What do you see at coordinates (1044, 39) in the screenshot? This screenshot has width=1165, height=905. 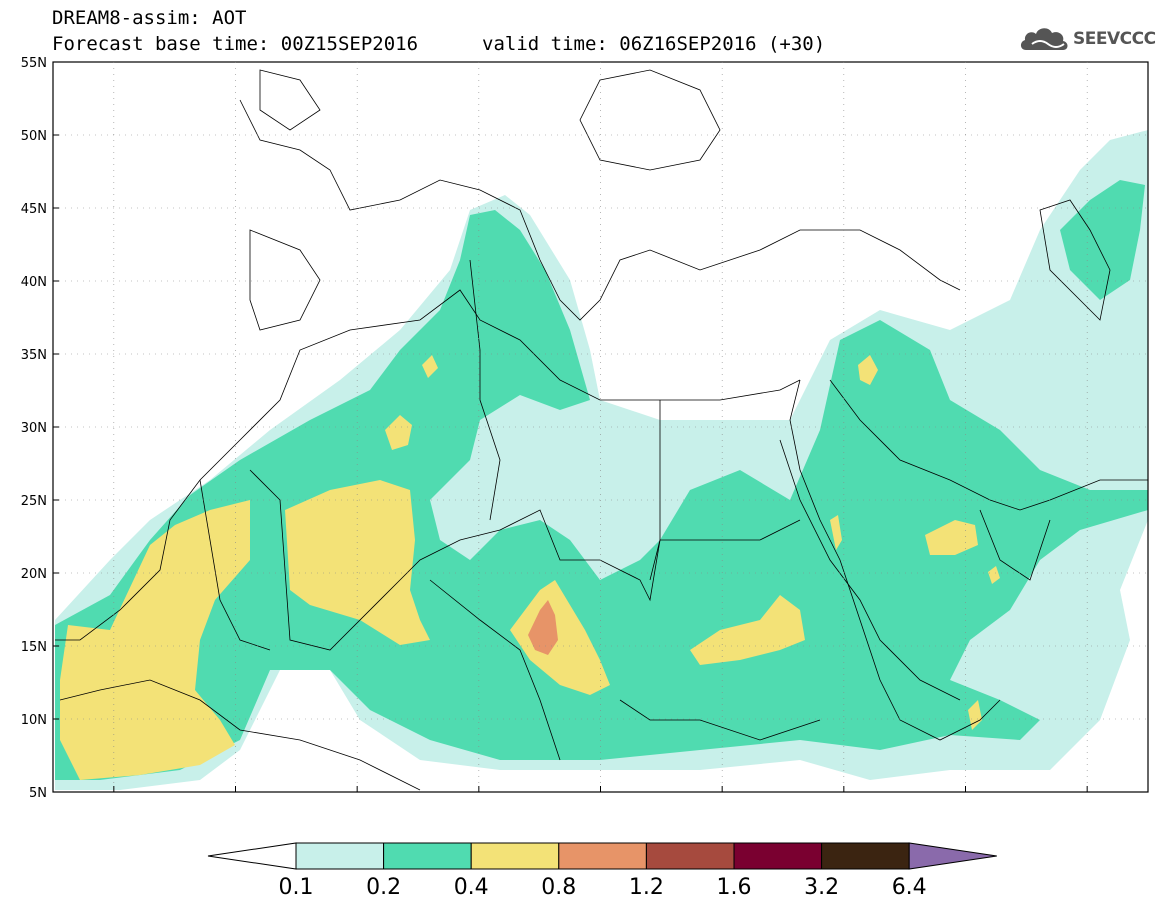 I see `cloud-icon` at bounding box center [1044, 39].